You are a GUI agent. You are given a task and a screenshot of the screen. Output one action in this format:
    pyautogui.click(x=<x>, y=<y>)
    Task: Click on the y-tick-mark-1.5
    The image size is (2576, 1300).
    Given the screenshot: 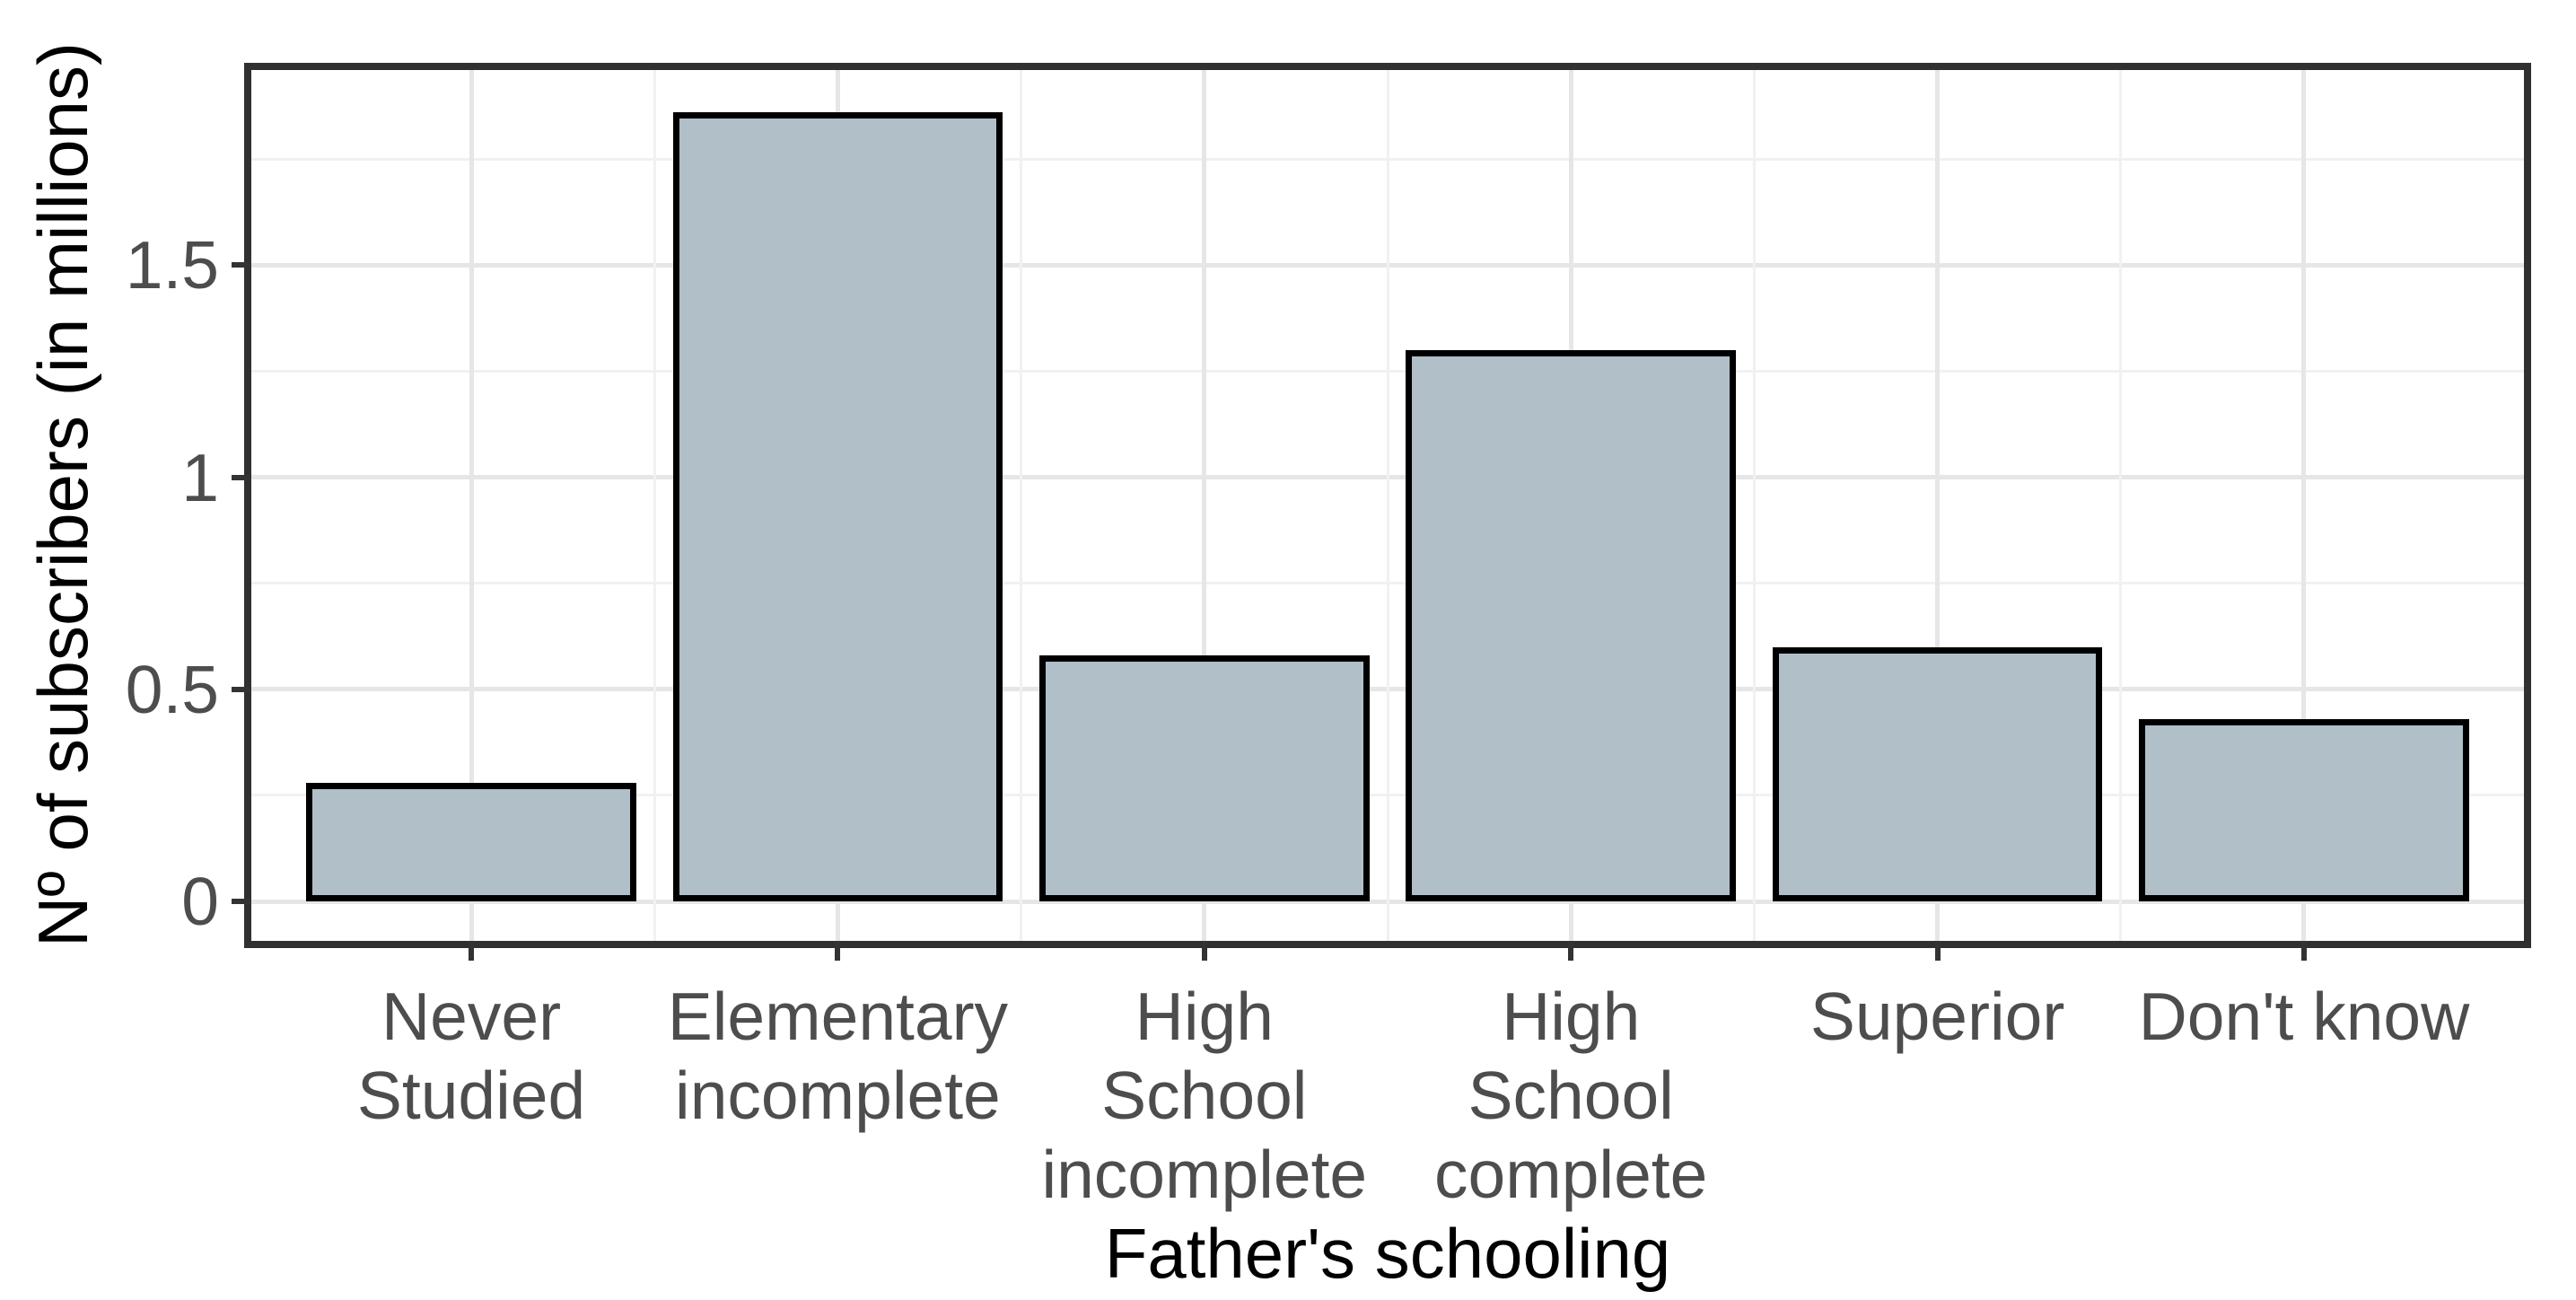 What is the action you would take?
    pyautogui.click(x=241, y=265)
    